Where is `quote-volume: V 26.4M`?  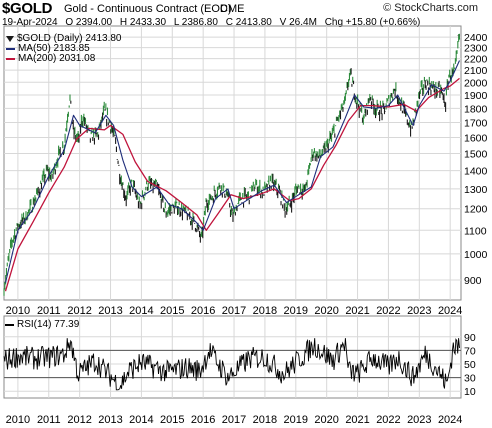
quote-volume: V 26.4M is located at coordinates (298, 22).